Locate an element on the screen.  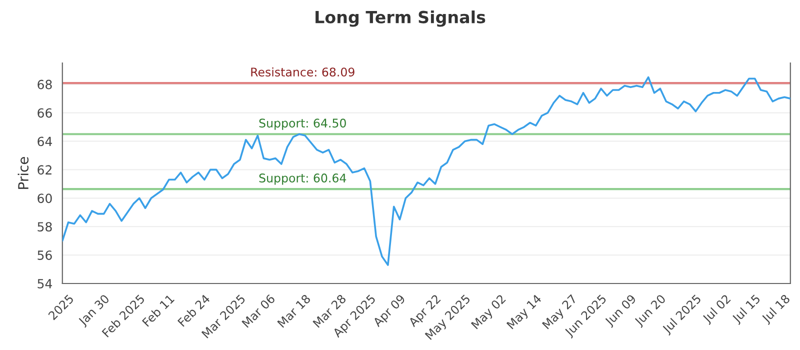
x-tick-label: Feb 24 is located at coordinates (193, 310).